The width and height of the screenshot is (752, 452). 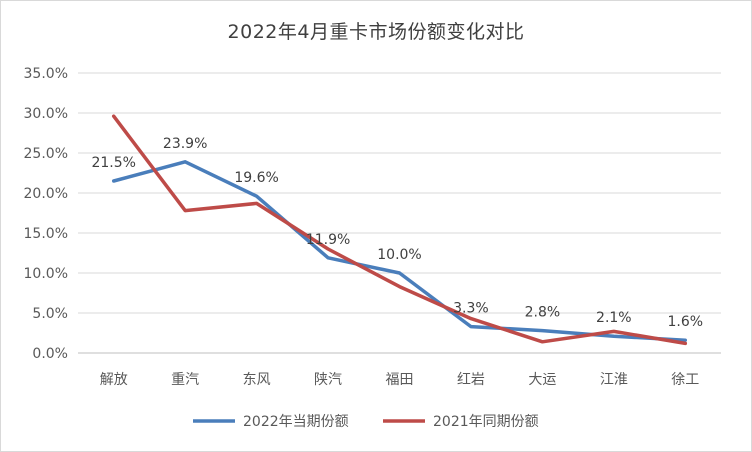 I want to click on data-label: 19.6%, so click(x=256, y=178).